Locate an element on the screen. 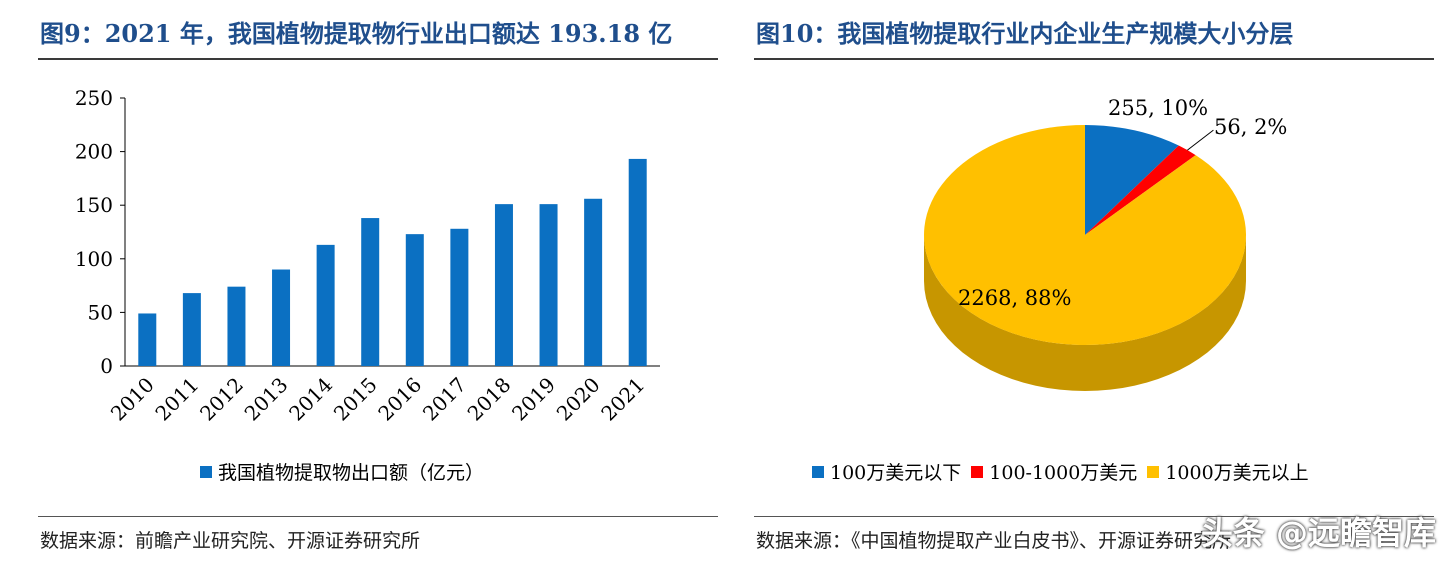 The image size is (1454, 566). bar-2011 is located at coordinates (191, 329).